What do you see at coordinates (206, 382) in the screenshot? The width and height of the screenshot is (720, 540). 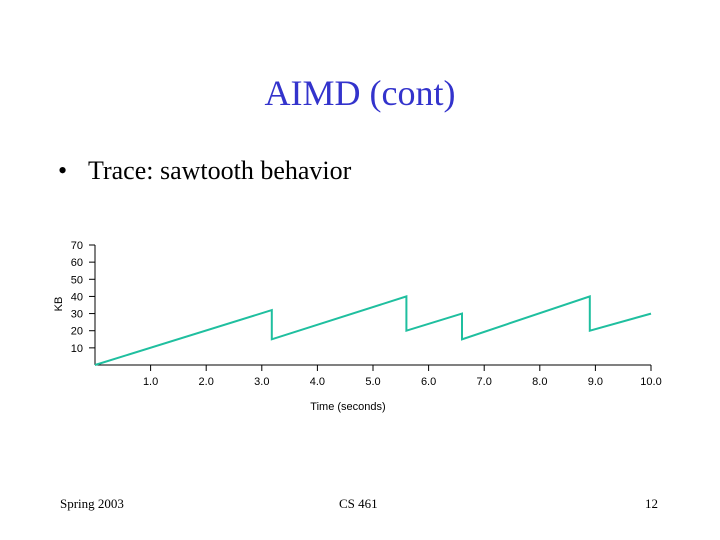 I see `x-tick-label: 2.0` at bounding box center [206, 382].